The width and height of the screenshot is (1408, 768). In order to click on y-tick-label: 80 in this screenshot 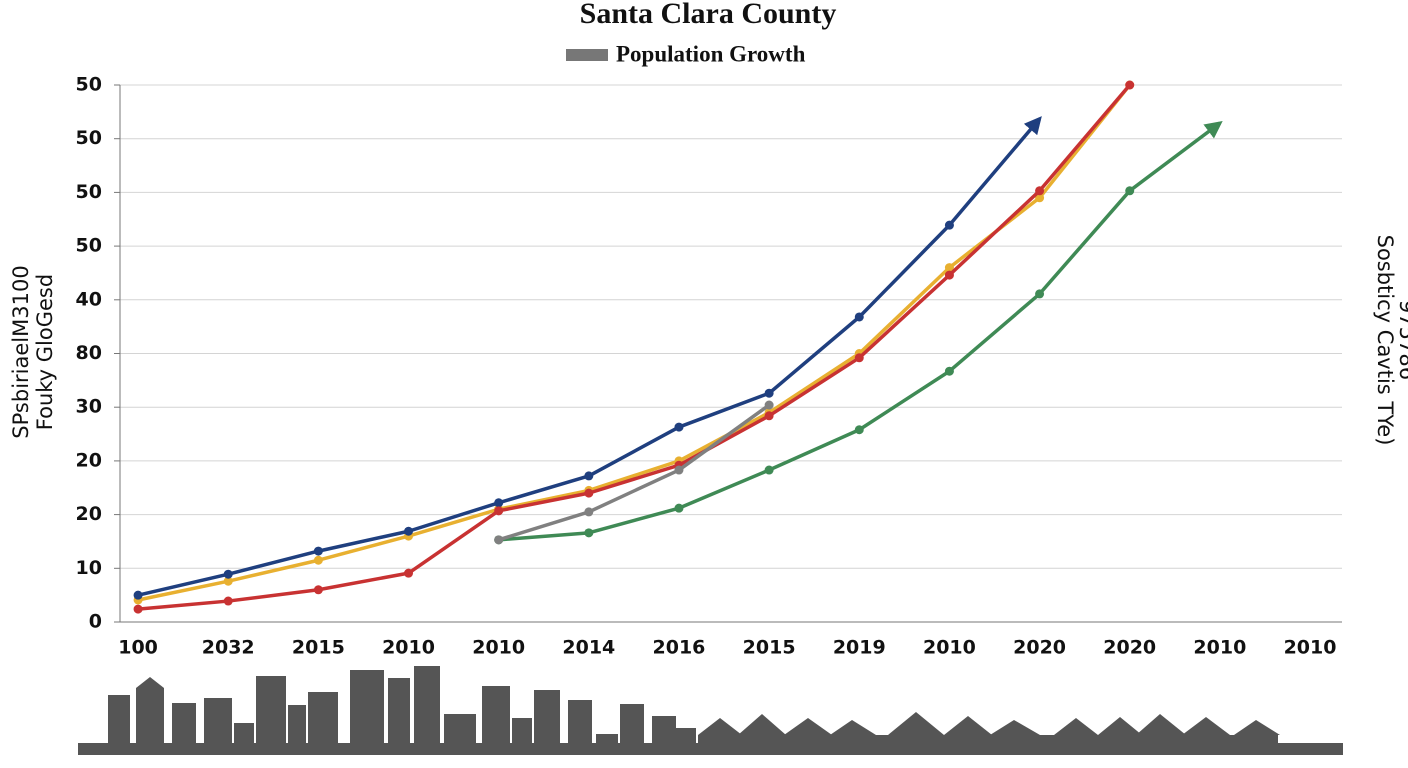, I will do `click(89, 353)`.